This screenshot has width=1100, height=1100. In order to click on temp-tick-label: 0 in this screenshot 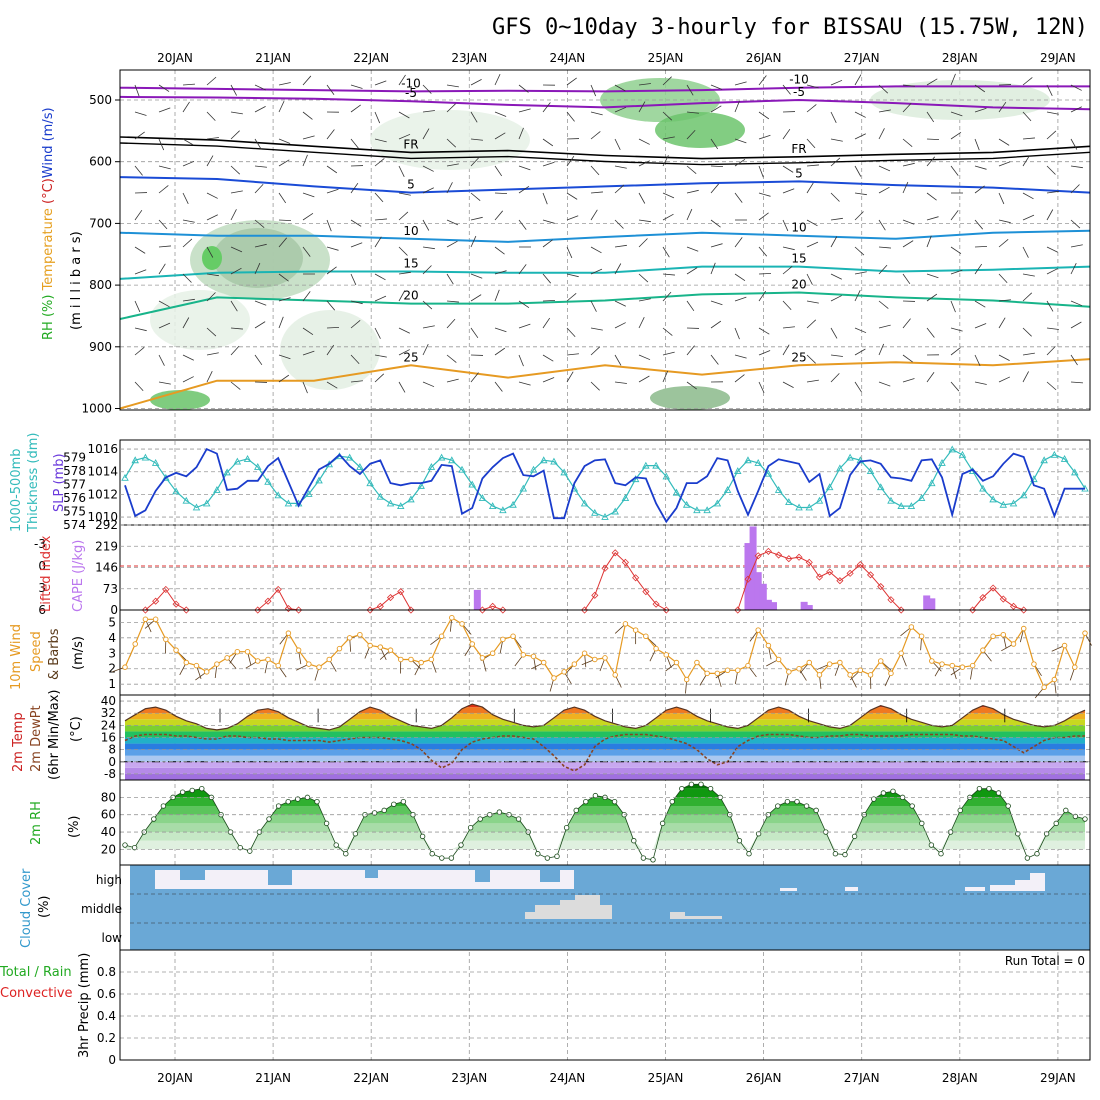, I will do `click(112, 762)`.